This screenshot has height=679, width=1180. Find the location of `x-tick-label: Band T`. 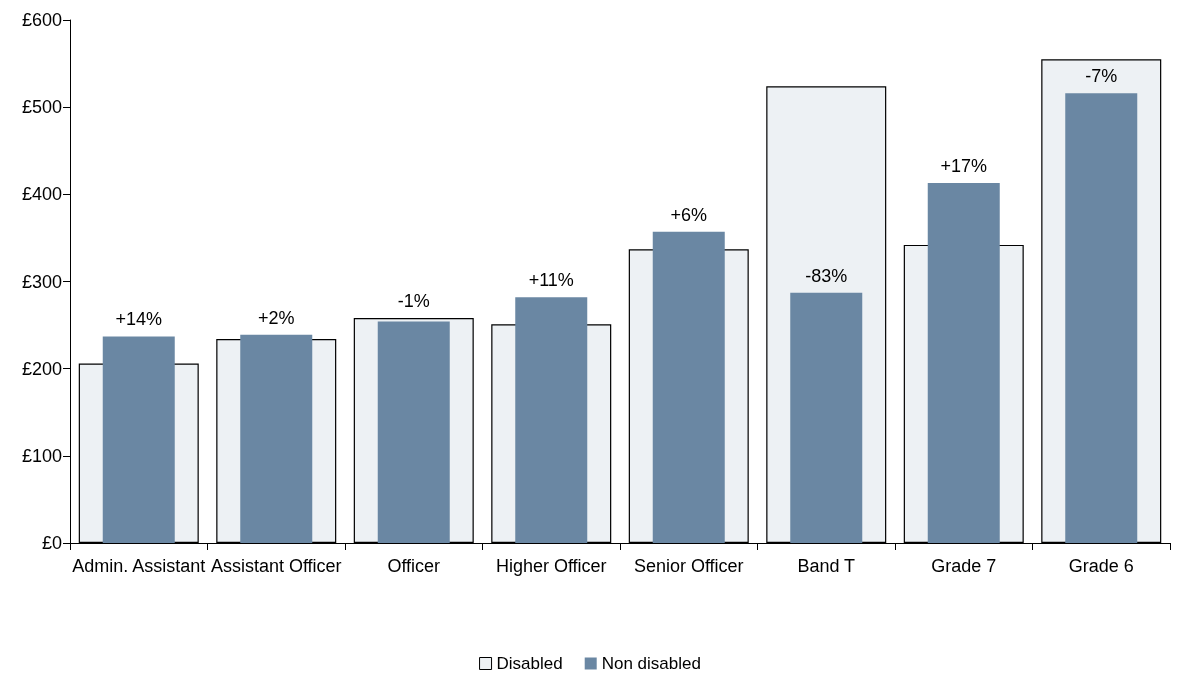

x-tick-label: Band T is located at coordinates (826, 566).